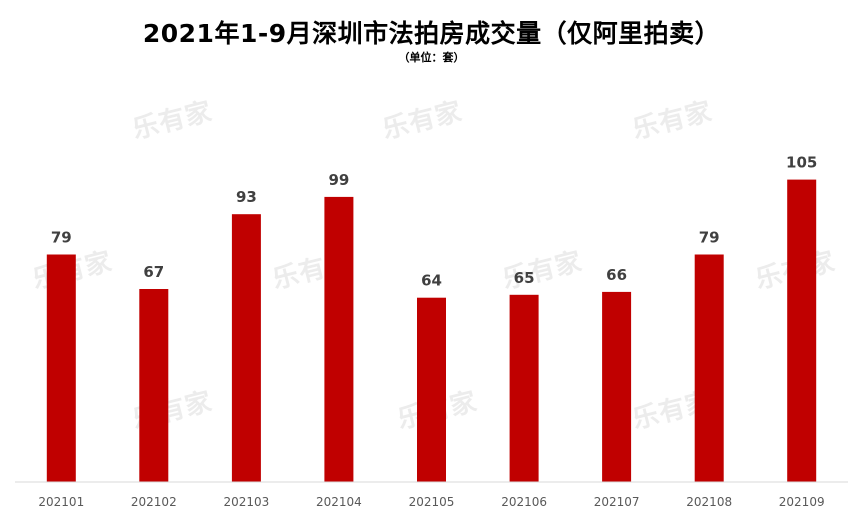 The height and width of the screenshot is (521, 863). What do you see at coordinates (524, 502) in the screenshot?
I see `x-tick-label-202106: 202106` at bounding box center [524, 502].